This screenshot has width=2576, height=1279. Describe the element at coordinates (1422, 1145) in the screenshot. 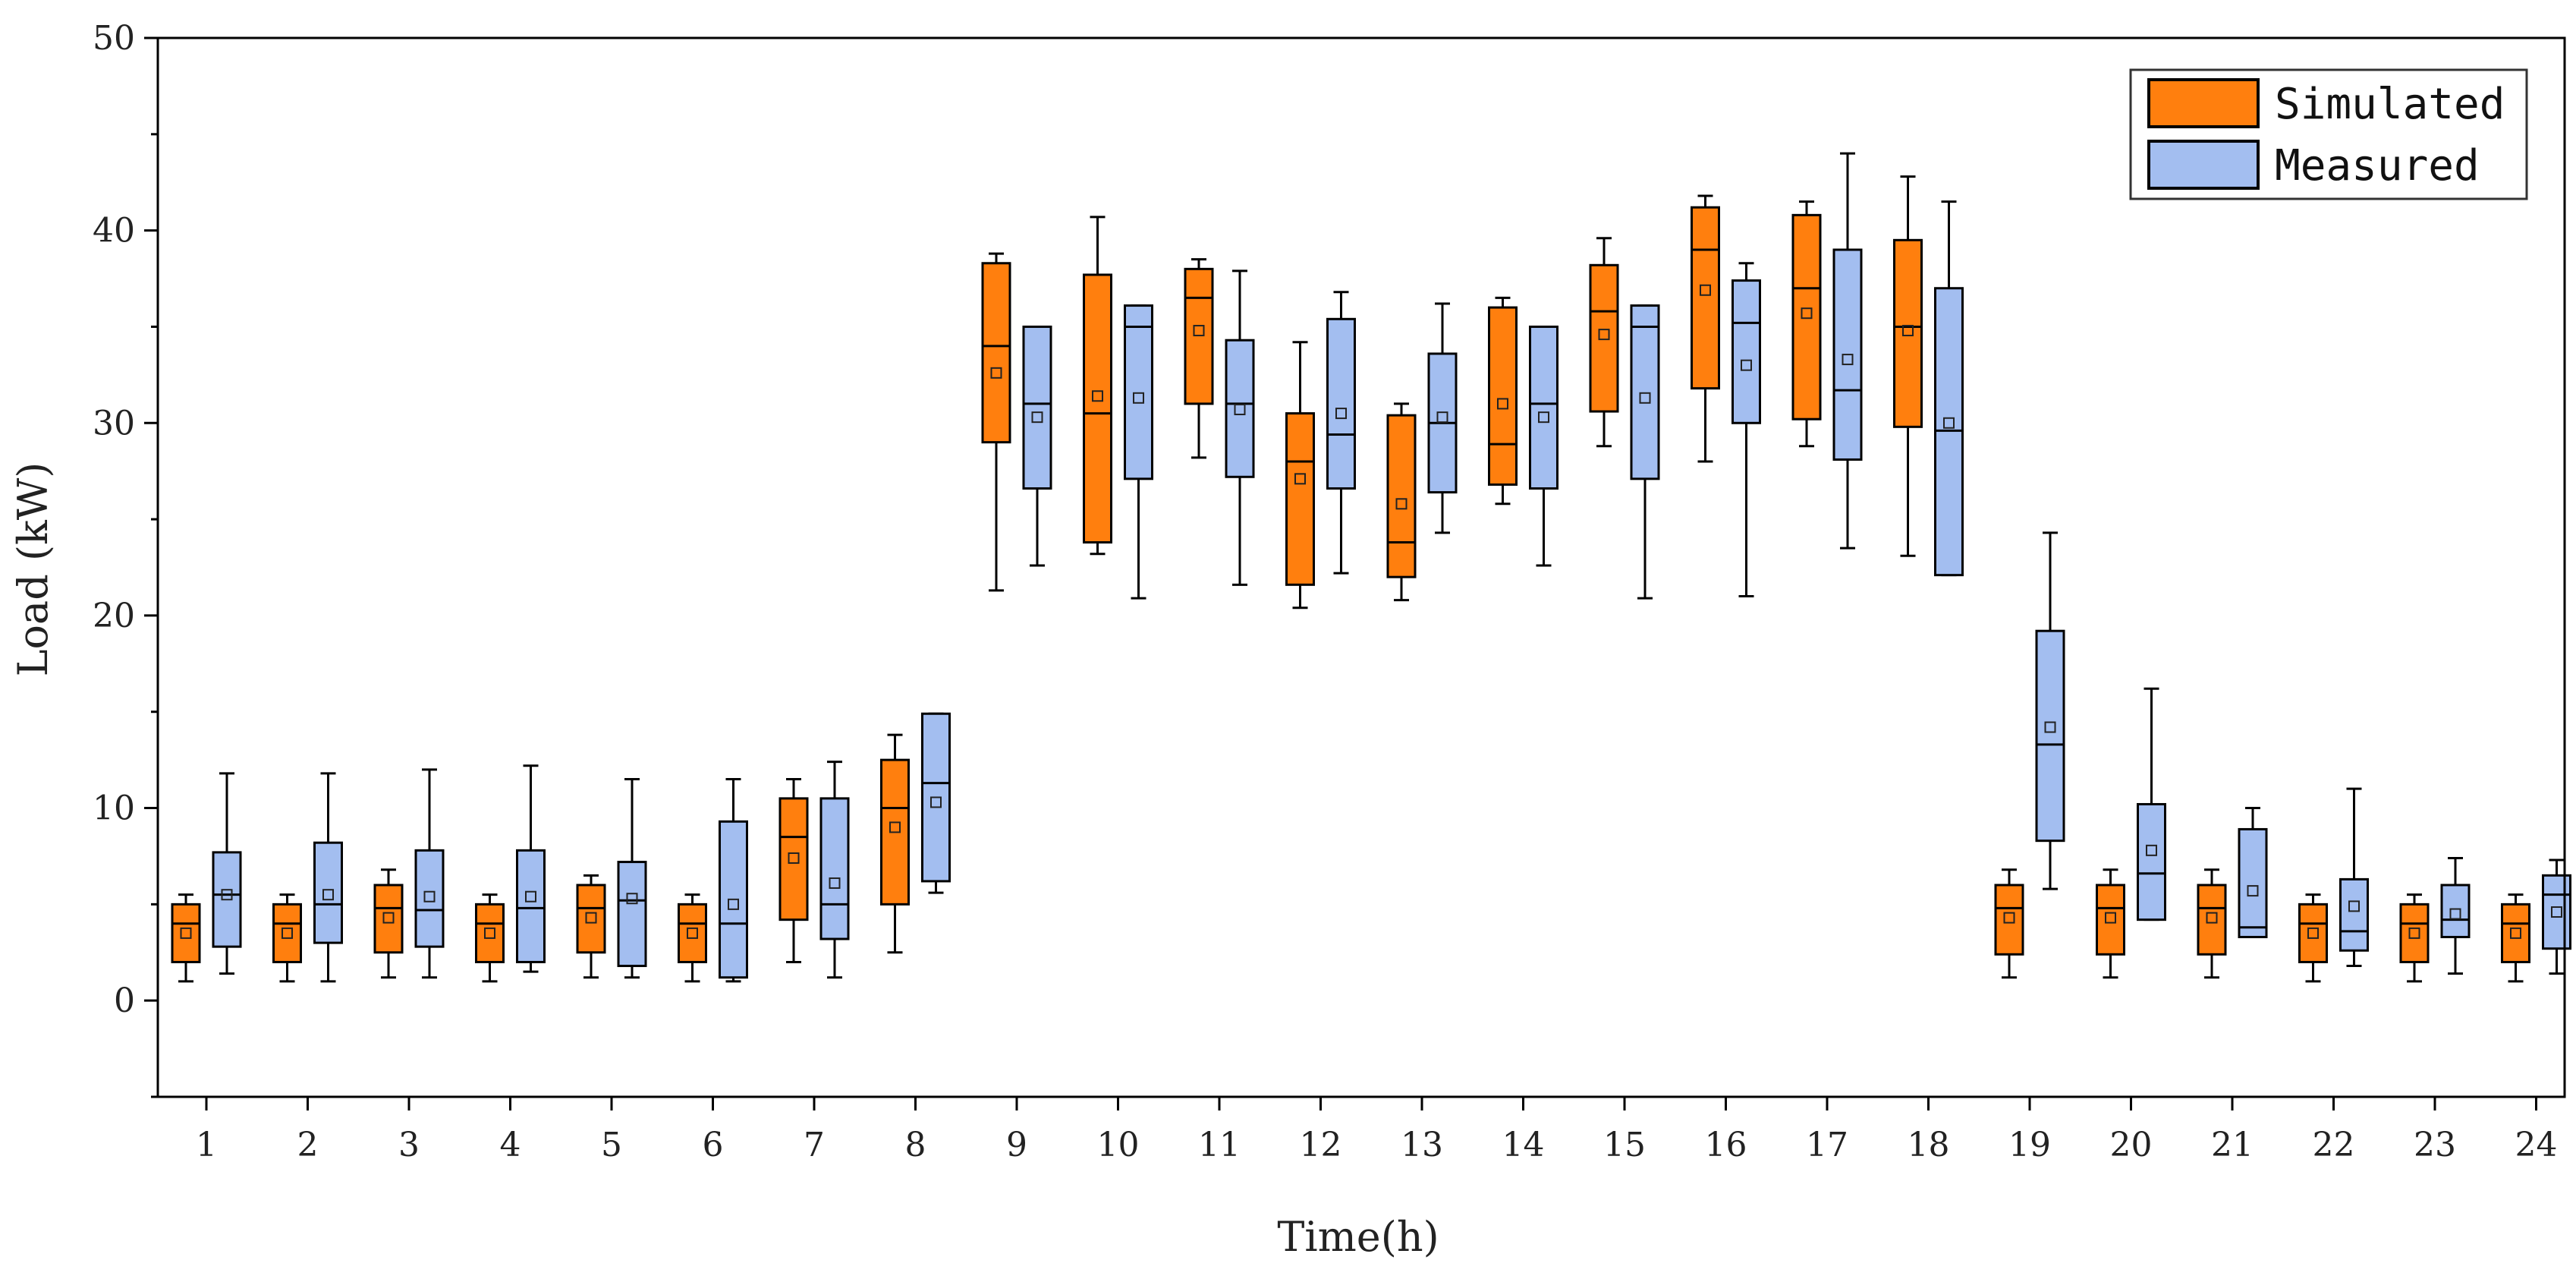

I see `x-tick-label: 13` at that location.